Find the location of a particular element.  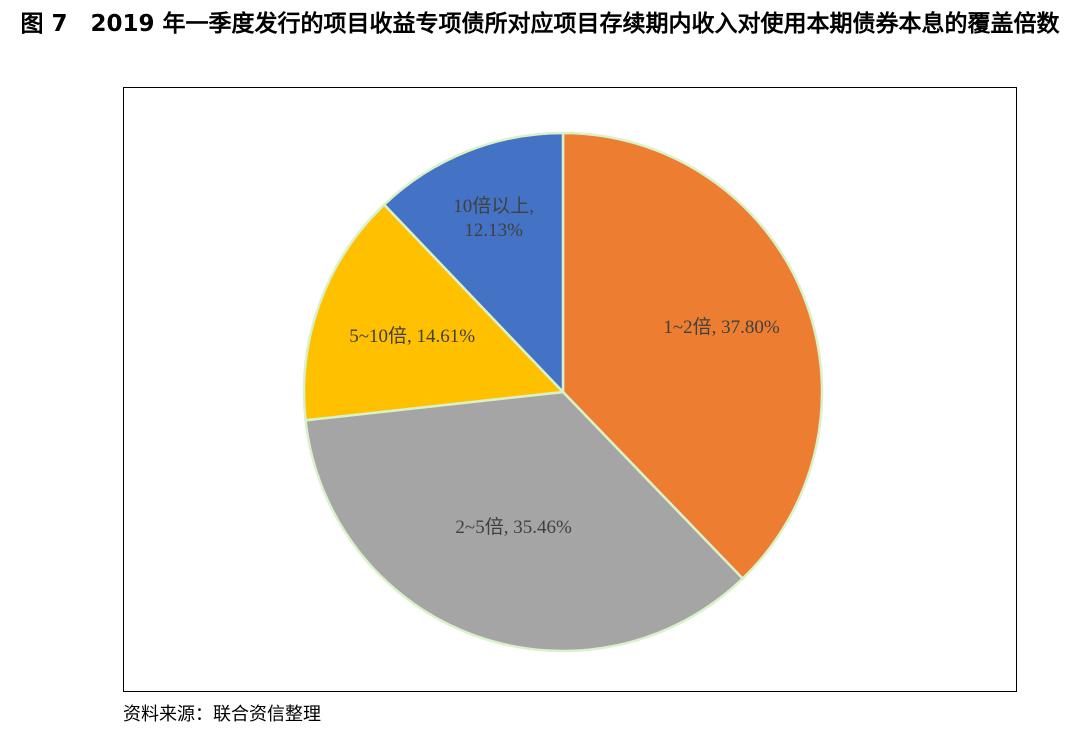

source-note: 资料来源：联合资信整理 is located at coordinates (222, 714).